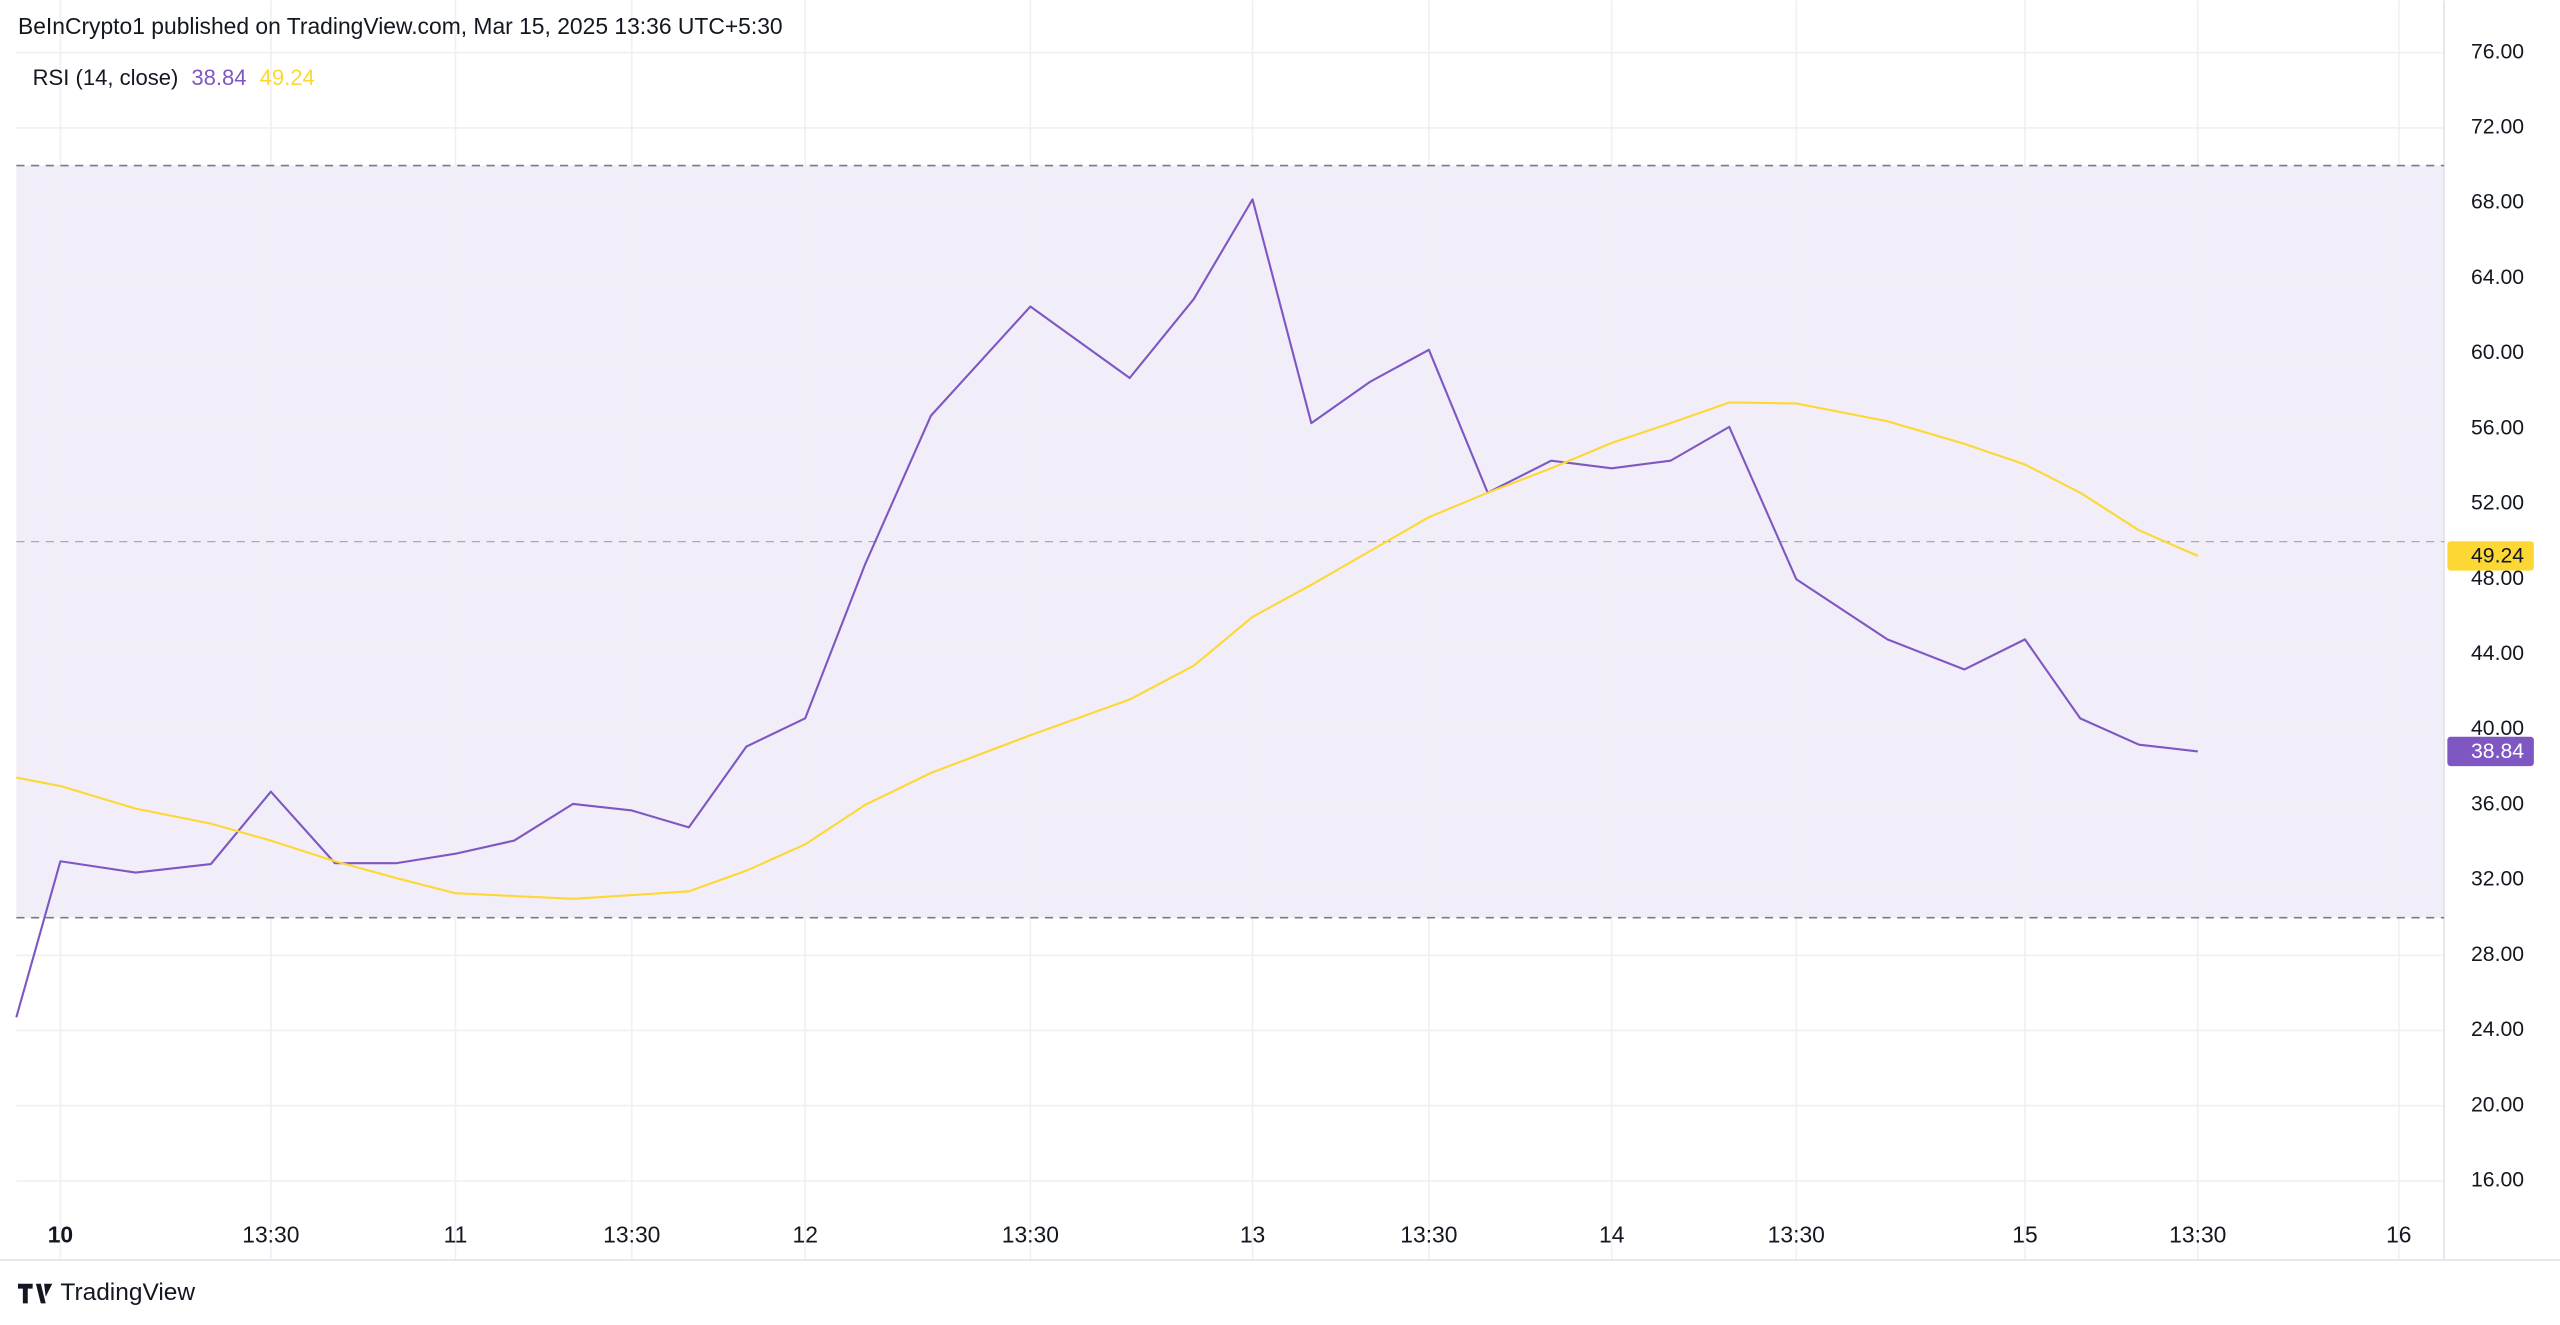  What do you see at coordinates (2497, 127) in the screenshot?
I see `y-tick-label: 72.00` at bounding box center [2497, 127].